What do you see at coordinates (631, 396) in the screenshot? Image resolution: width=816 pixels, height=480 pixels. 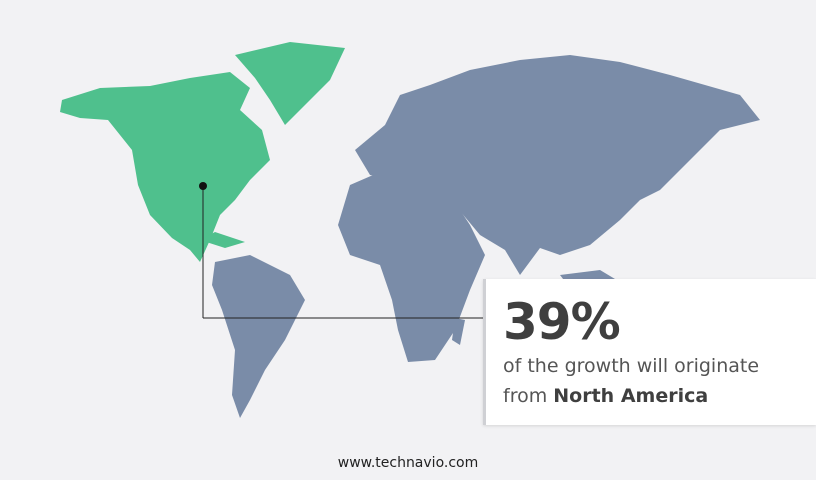 I see `callout-region: North America` at bounding box center [631, 396].